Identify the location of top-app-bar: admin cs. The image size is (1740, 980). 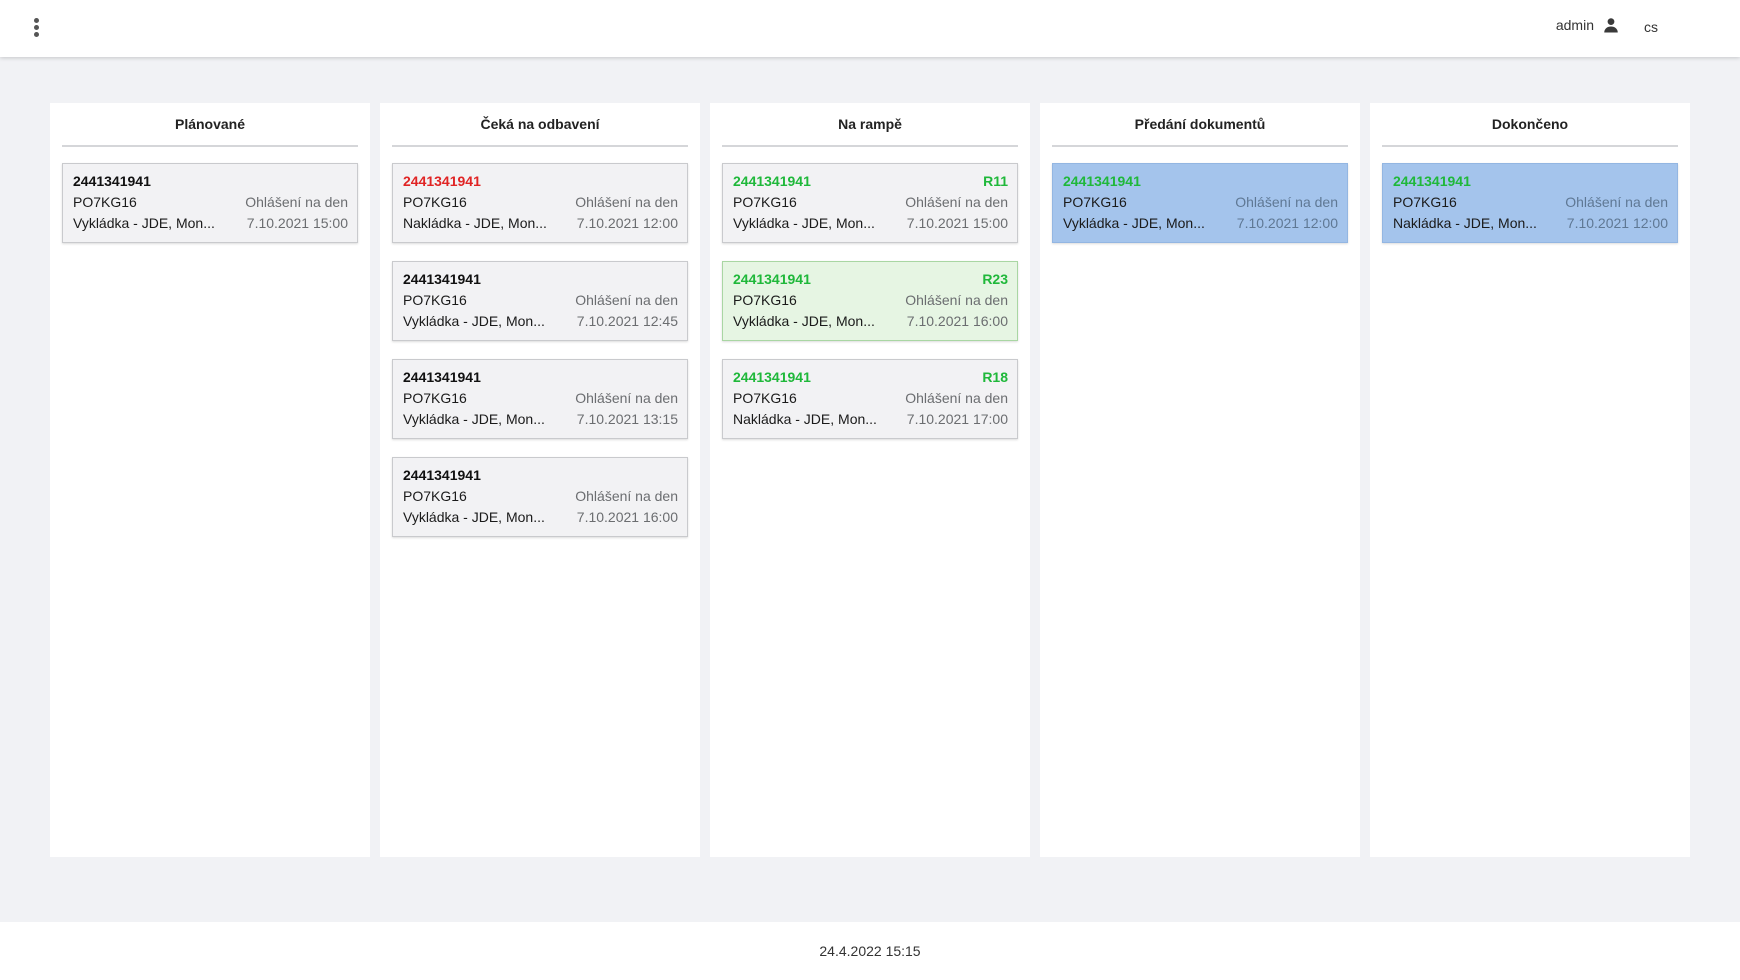
(870, 28).